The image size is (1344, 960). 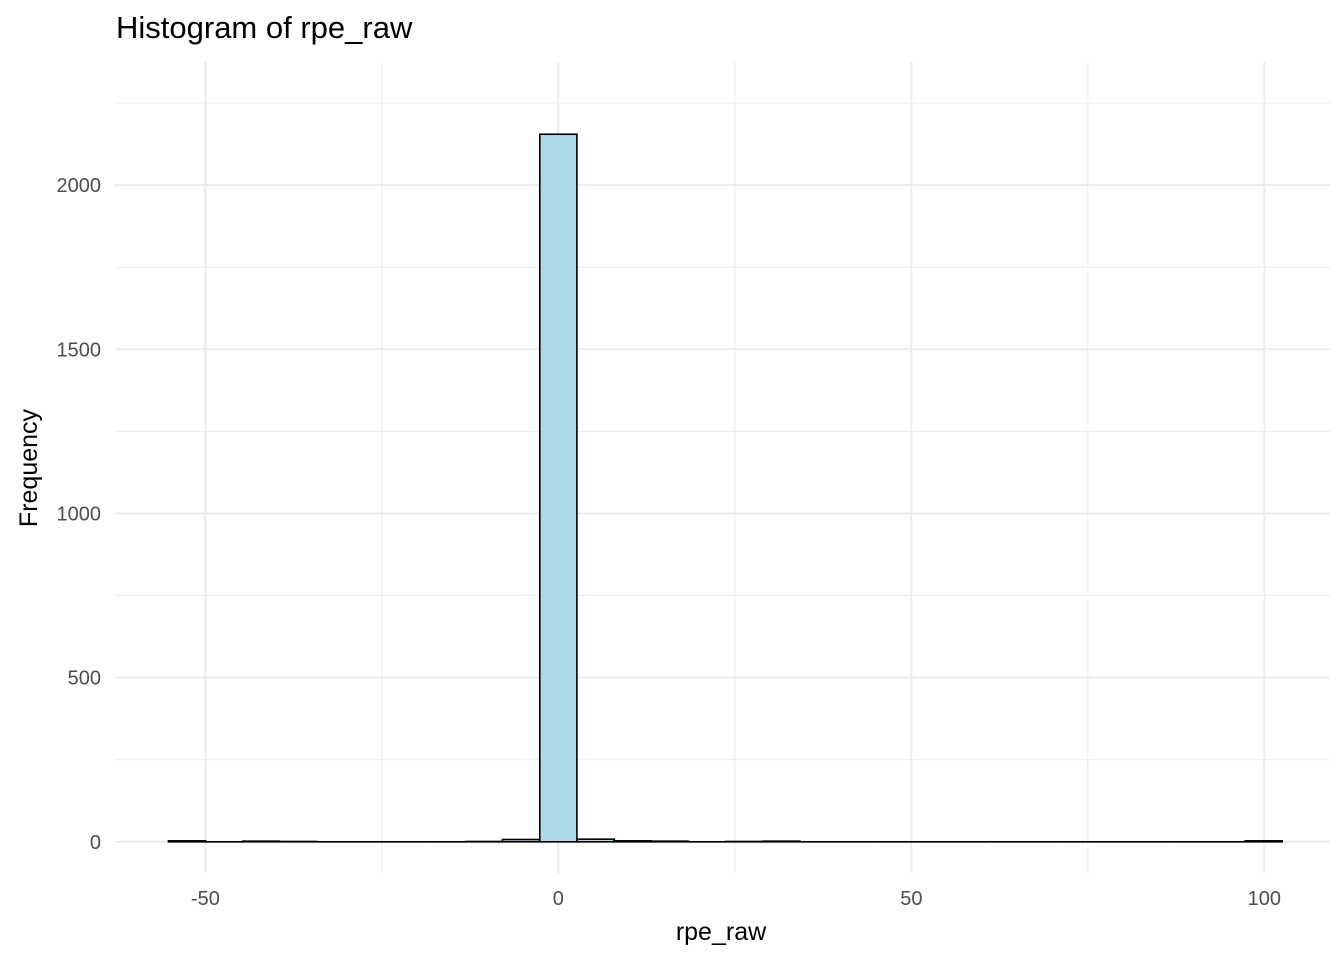 What do you see at coordinates (264, 27) in the screenshot?
I see `chart-title: Histogram of rpe_raw` at bounding box center [264, 27].